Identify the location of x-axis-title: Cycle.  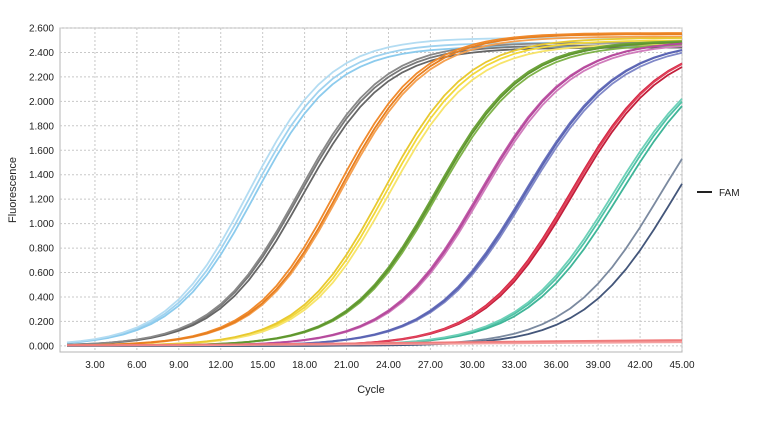
(371, 390).